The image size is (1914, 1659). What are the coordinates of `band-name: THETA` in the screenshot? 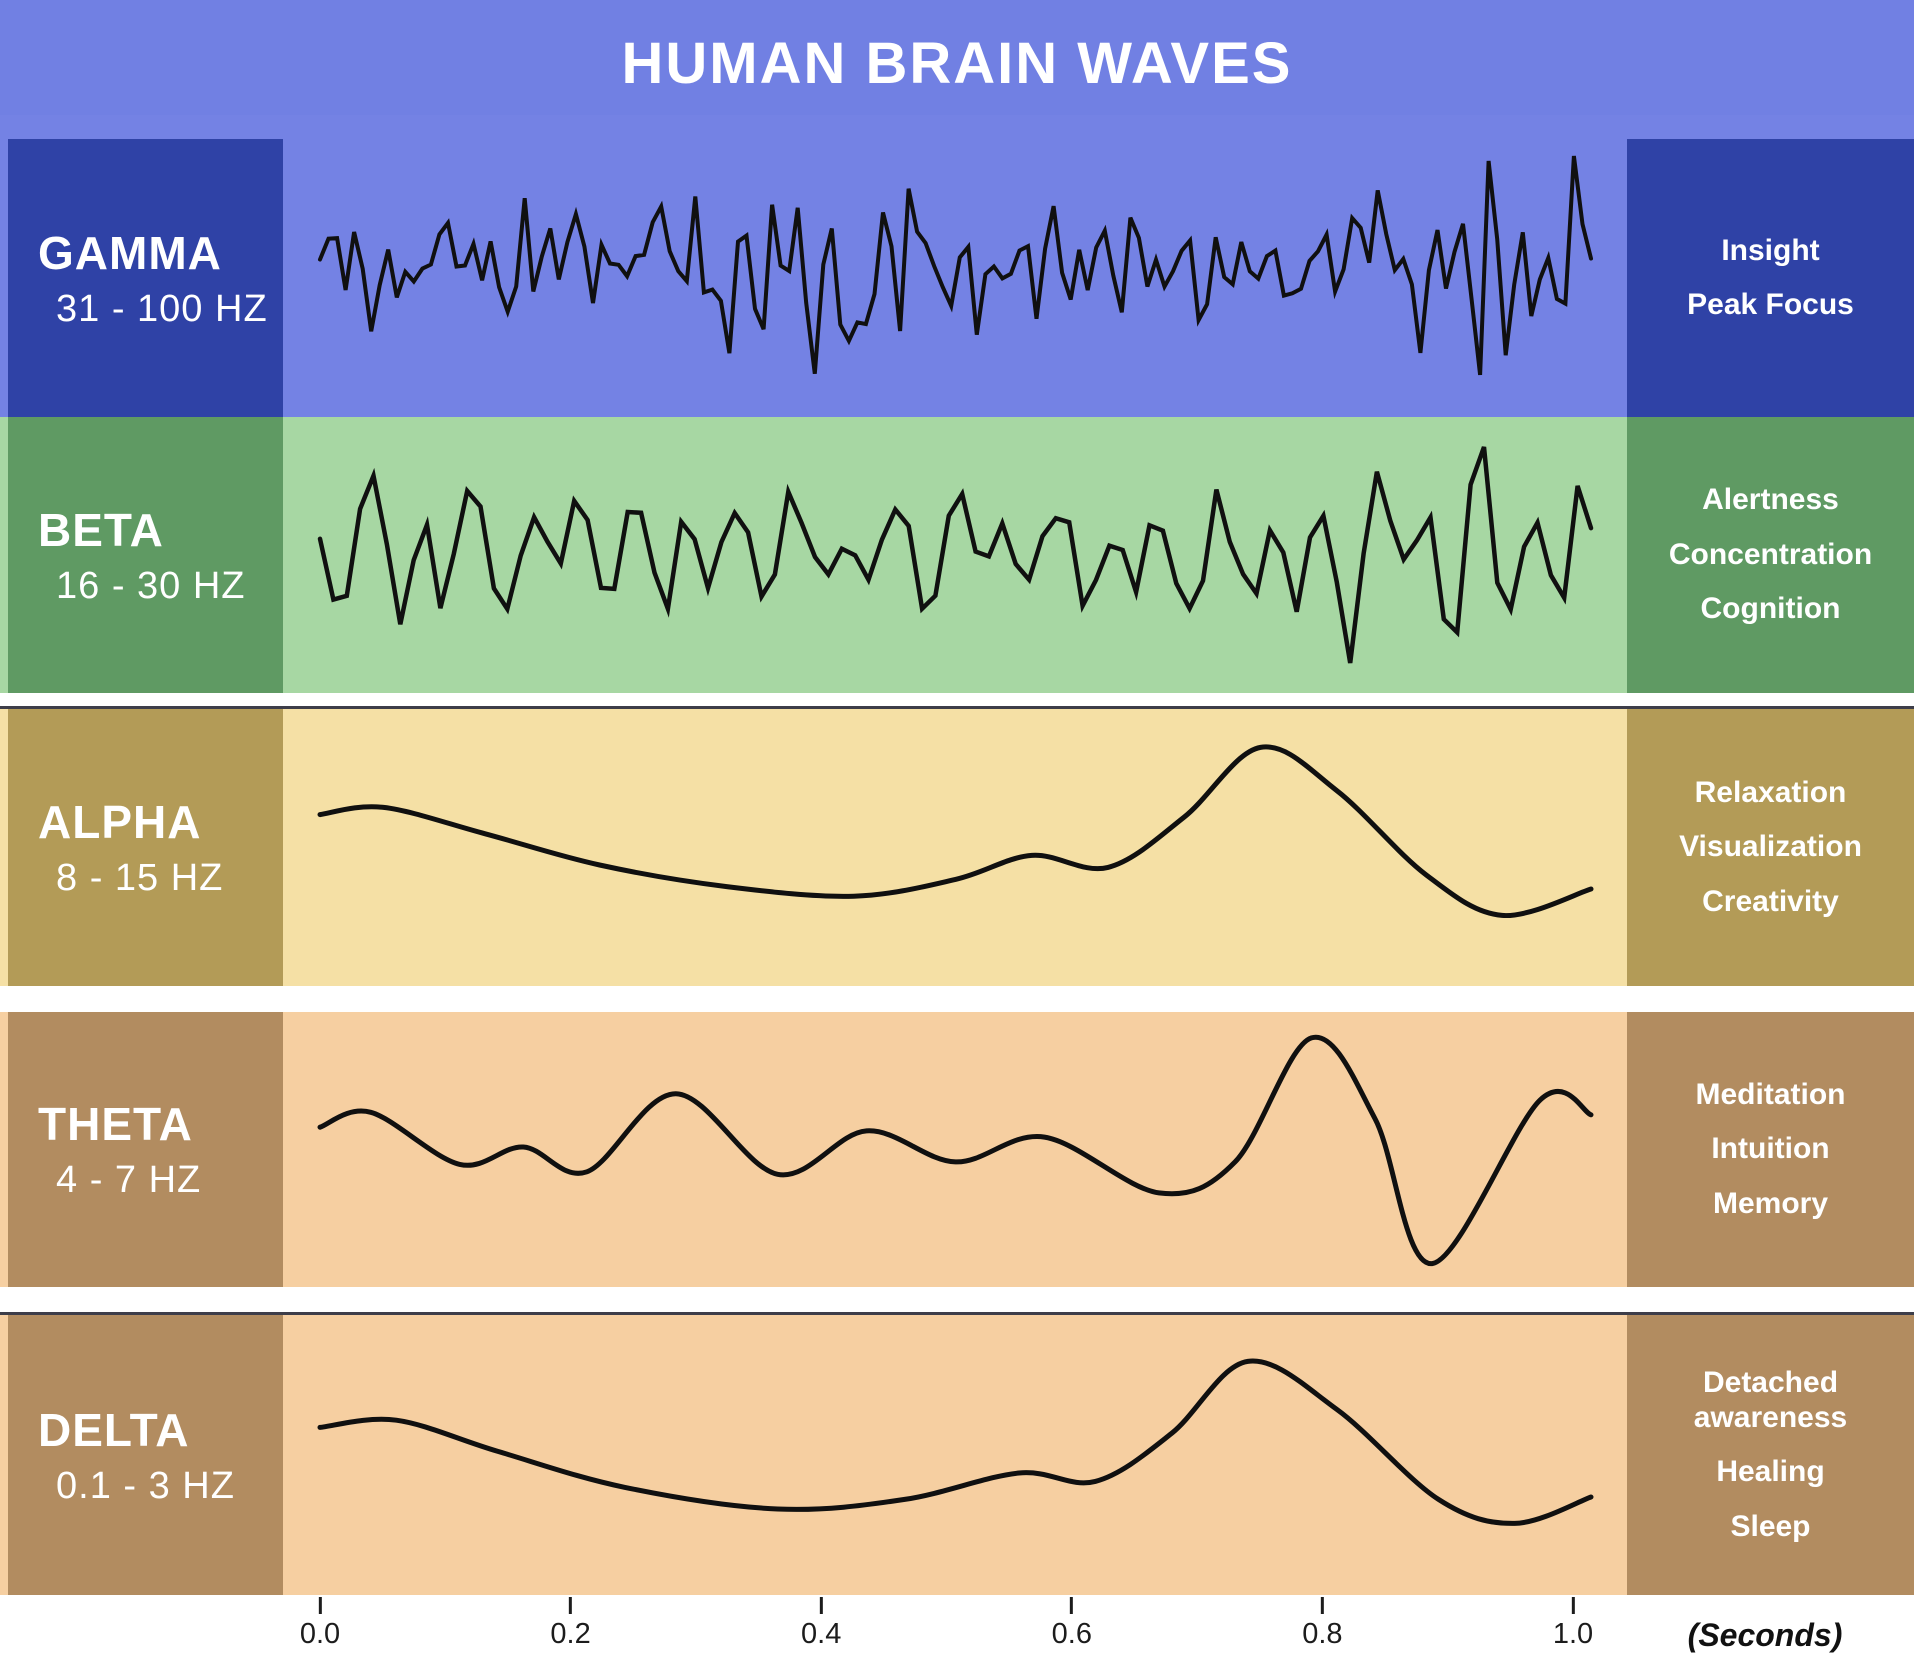 It's located at (115, 1124).